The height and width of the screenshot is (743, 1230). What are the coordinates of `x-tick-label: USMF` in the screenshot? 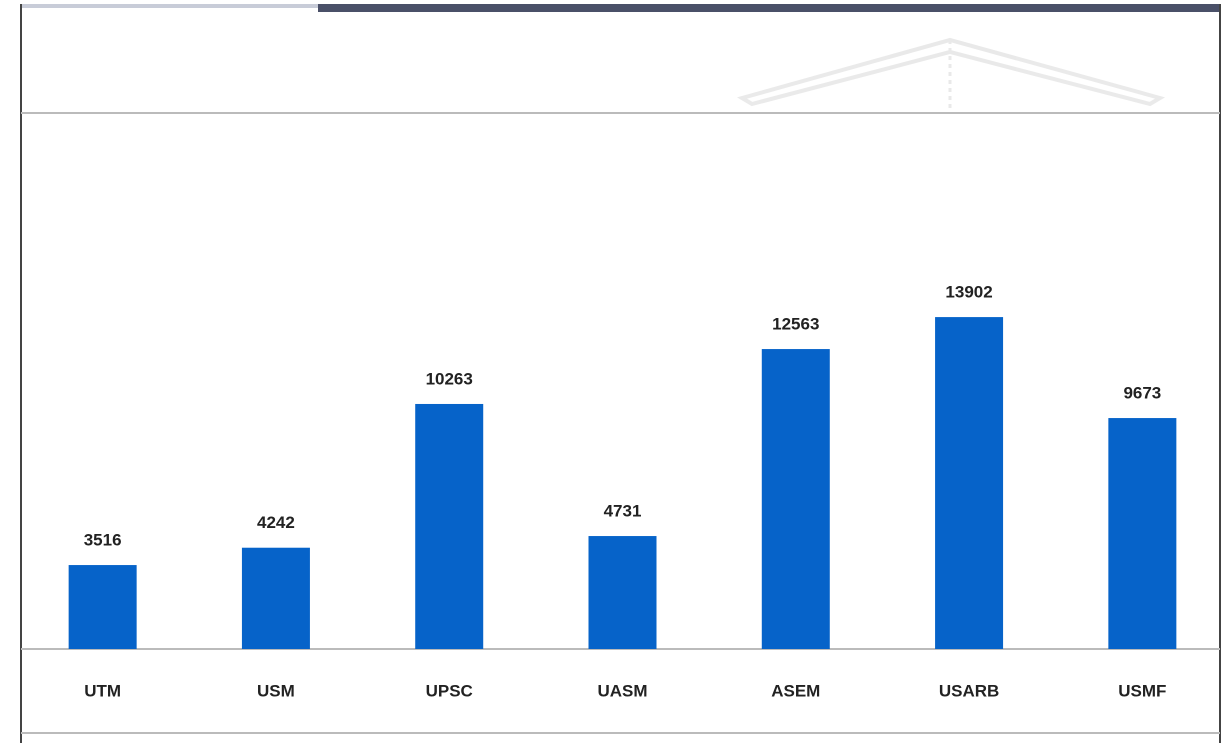 It's located at (1142, 690).